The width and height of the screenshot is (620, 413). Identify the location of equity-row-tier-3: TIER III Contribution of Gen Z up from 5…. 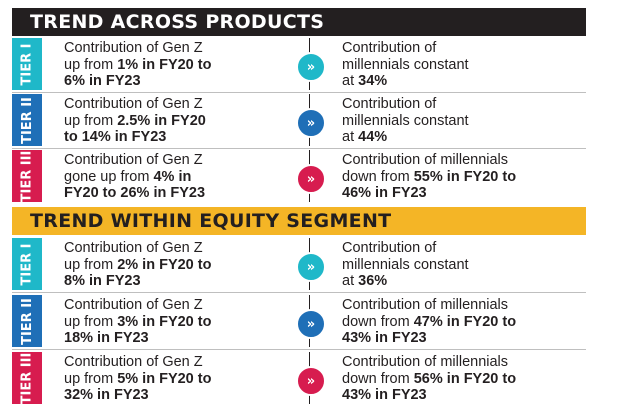
(299, 378).